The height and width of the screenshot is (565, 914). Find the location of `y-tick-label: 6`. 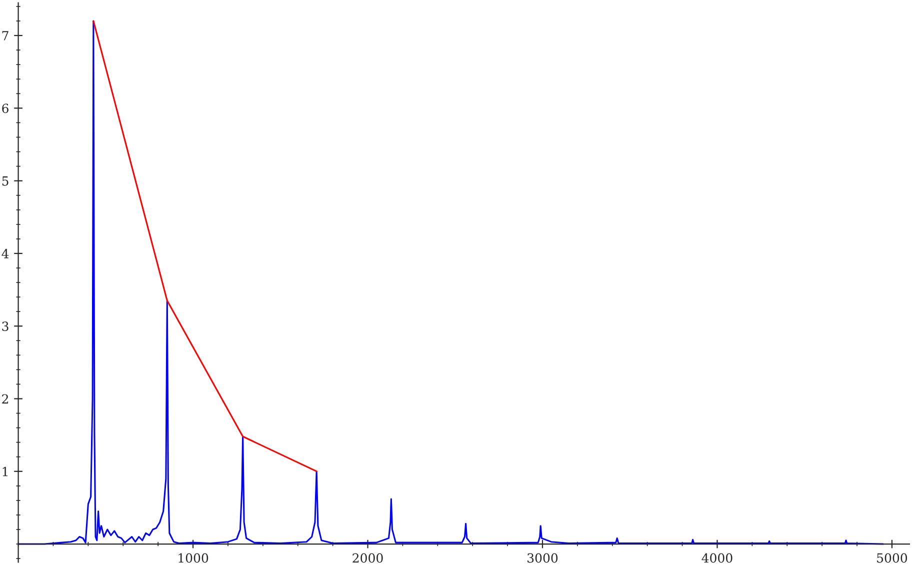

y-tick-label: 6 is located at coordinates (5, 109).